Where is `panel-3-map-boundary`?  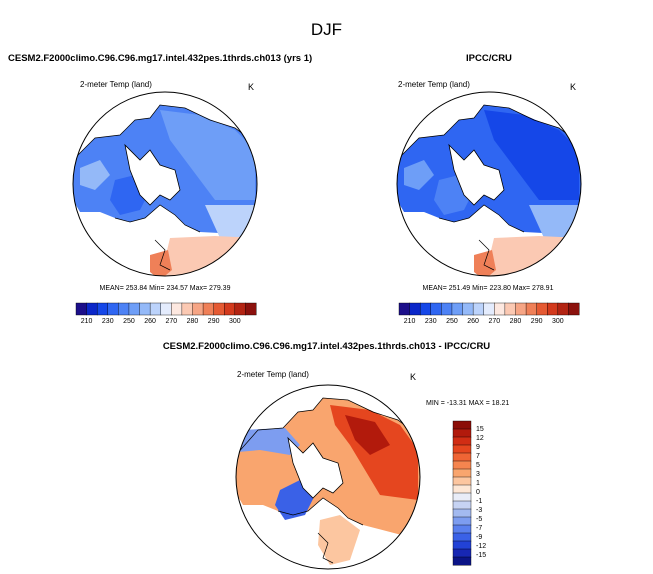 panel-3-map-boundary is located at coordinates (328, 477).